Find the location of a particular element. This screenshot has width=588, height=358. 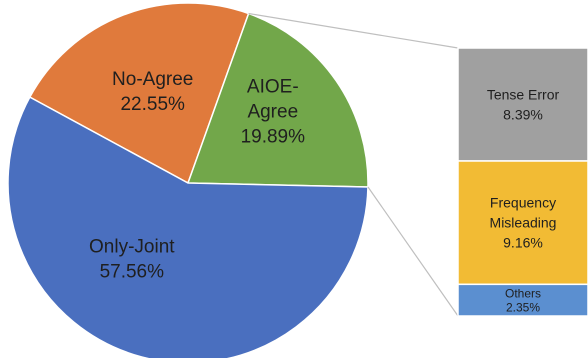

bar-label-frequency-misleading: Frequency Misleading 9.16% is located at coordinates (523, 223).